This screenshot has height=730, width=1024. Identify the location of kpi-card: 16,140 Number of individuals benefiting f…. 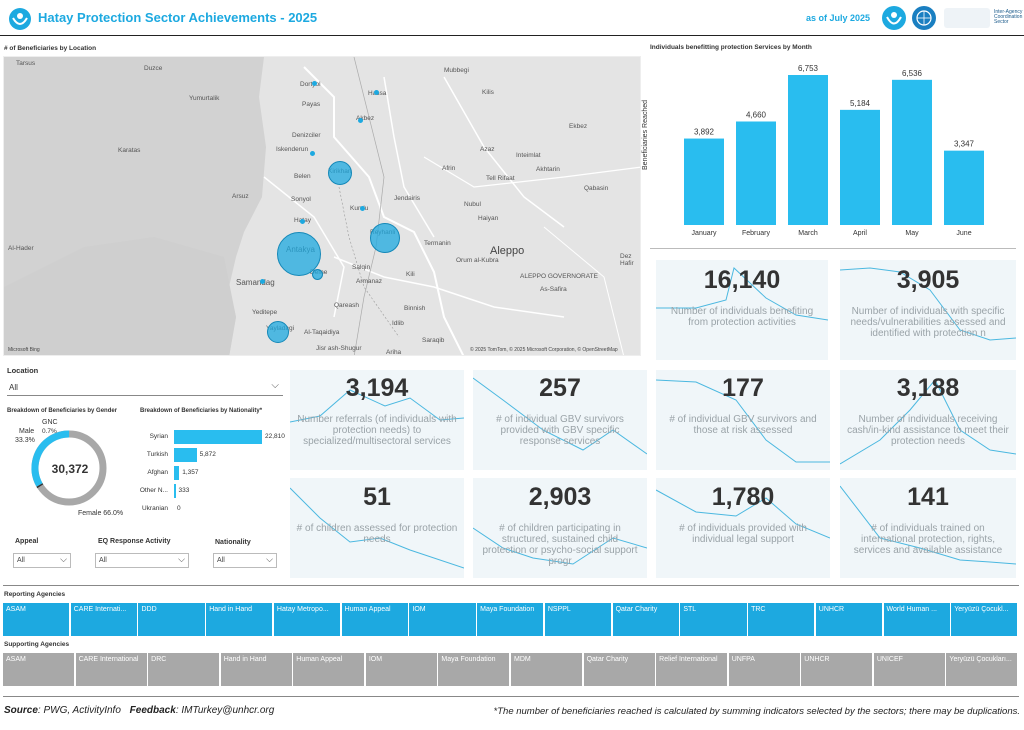
(742, 310).